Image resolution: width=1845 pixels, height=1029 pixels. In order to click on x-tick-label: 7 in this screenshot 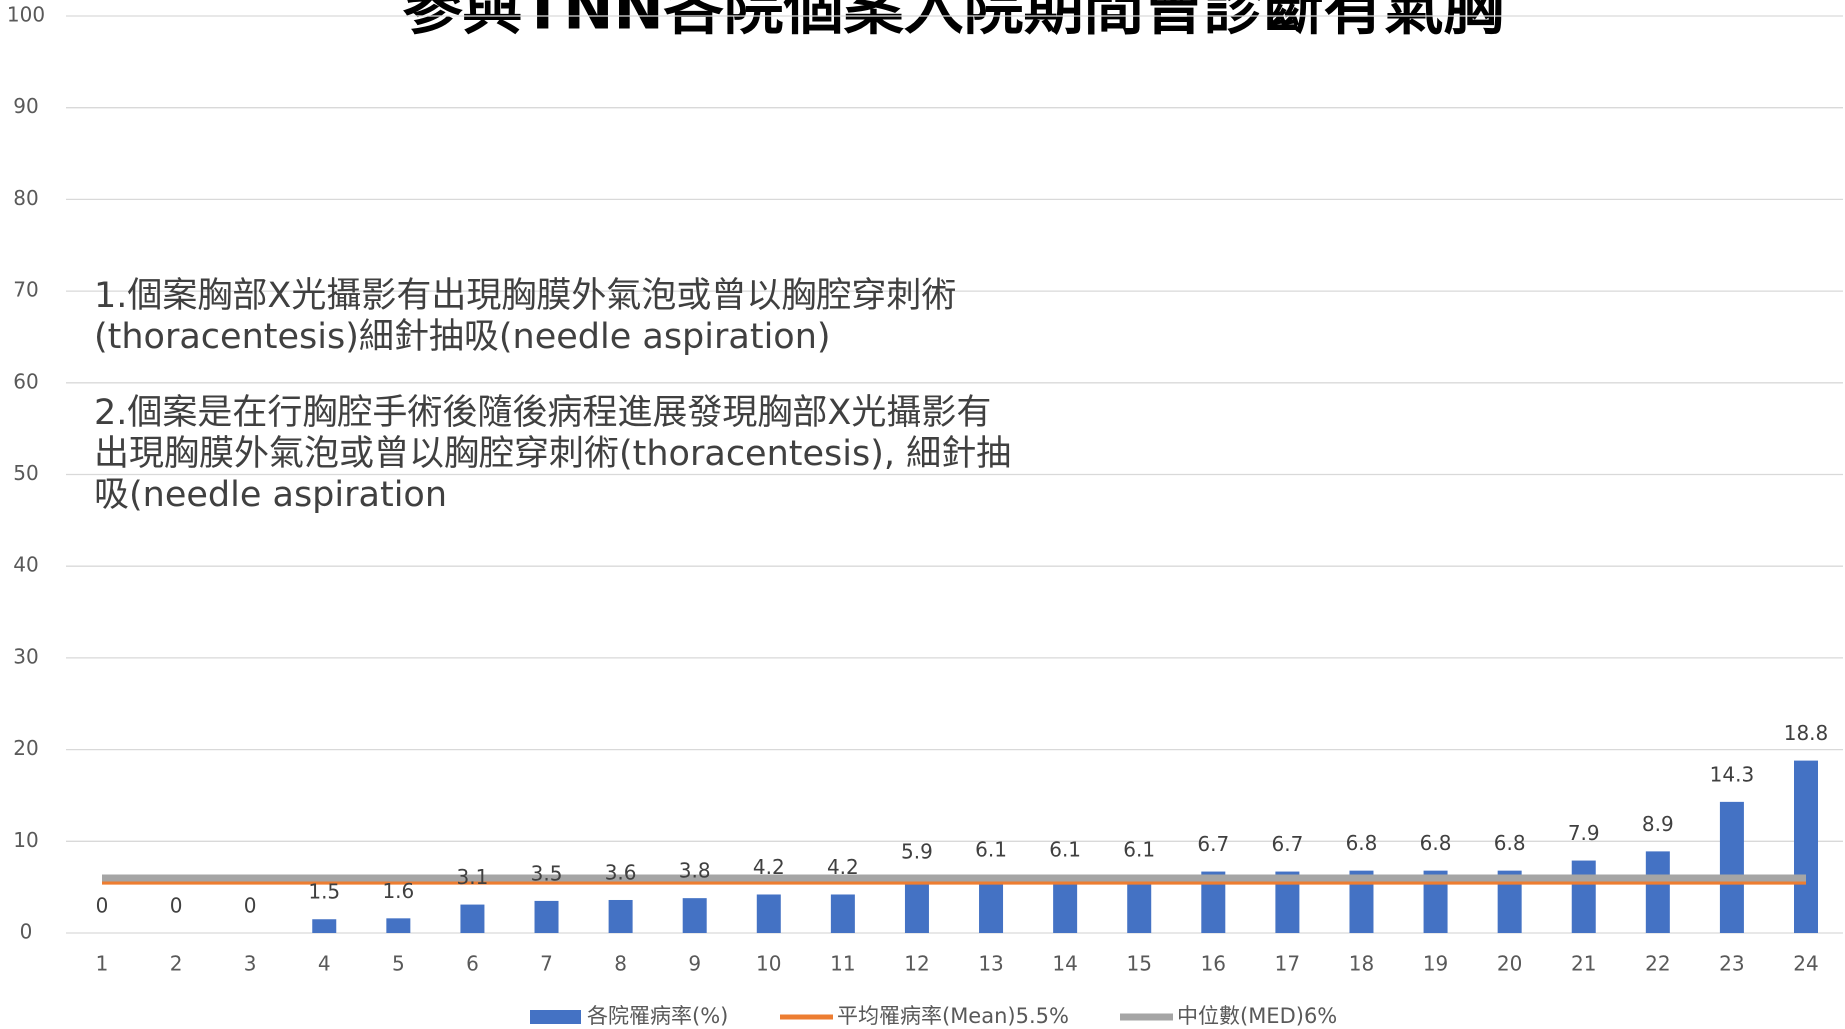, I will do `click(546, 964)`.